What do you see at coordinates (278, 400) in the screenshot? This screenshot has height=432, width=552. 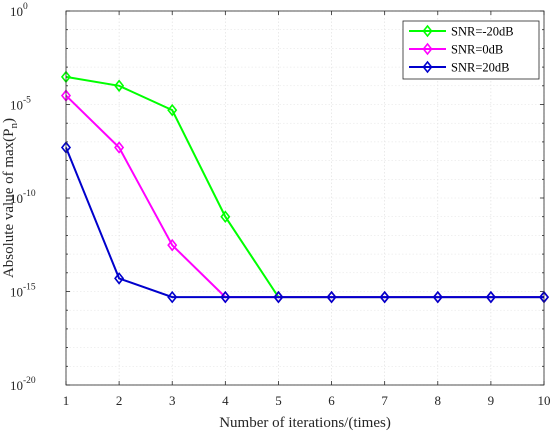 I see `x-tick-label: 5` at bounding box center [278, 400].